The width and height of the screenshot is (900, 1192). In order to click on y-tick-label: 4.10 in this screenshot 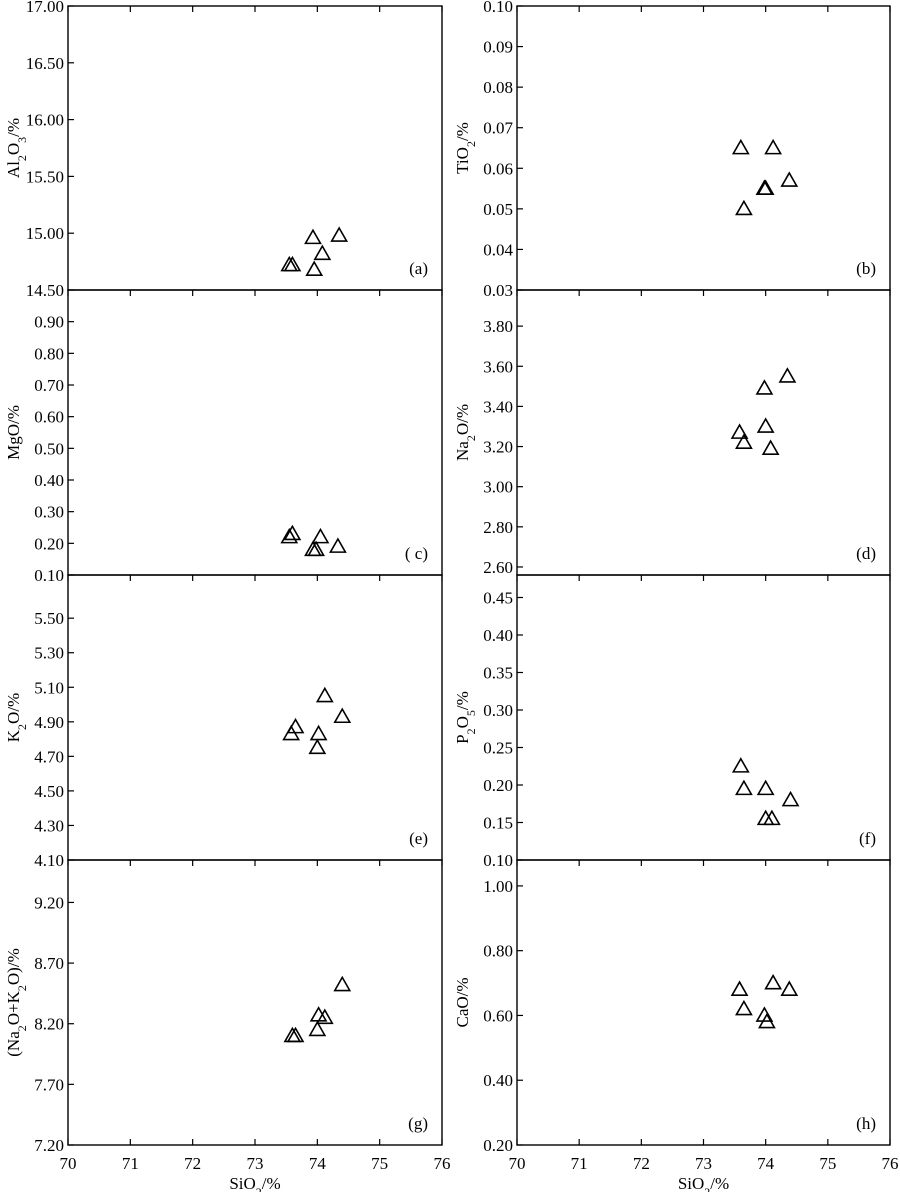, I will do `click(49, 860)`.